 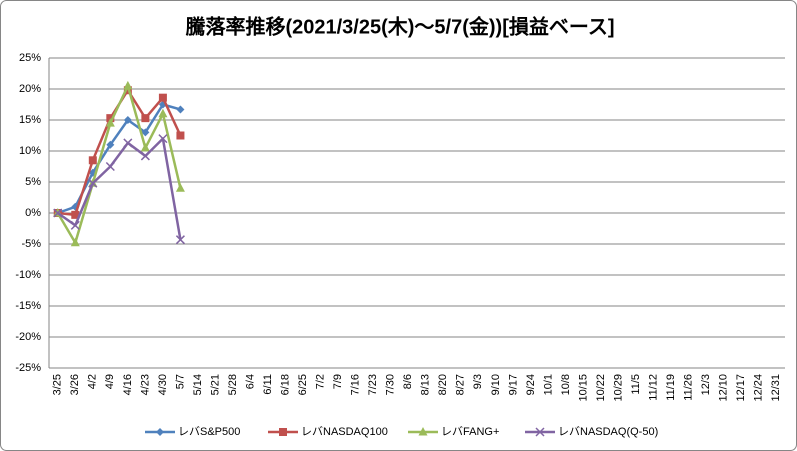 What do you see at coordinates (58, 384) in the screenshot?
I see `x-tick-label: 3/25` at bounding box center [58, 384].